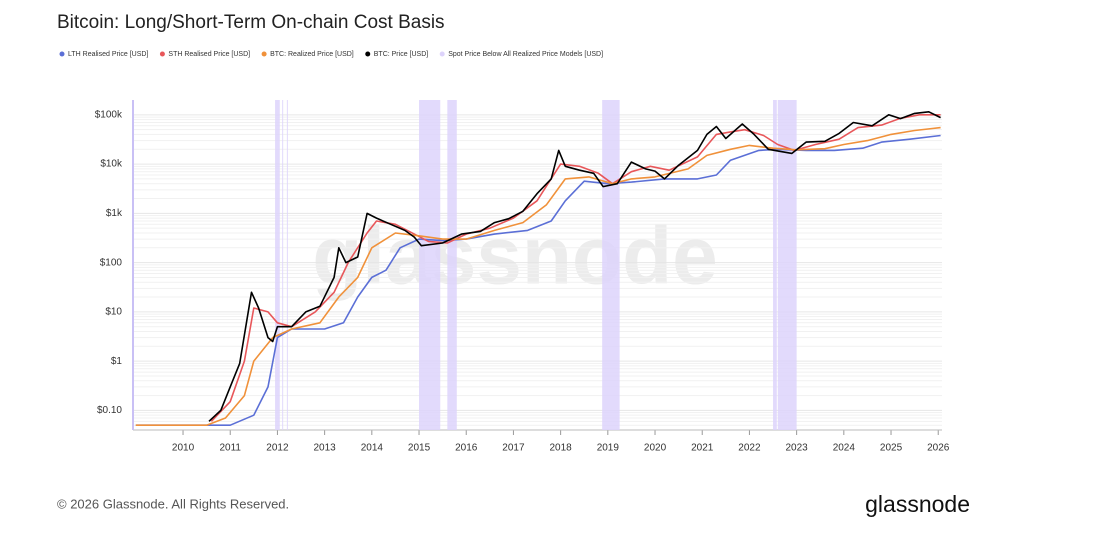 This screenshot has width=1094, height=559. What do you see at coordinates (419, 448) in the screenshot?
I see `x-tick-label: 2015` at bounding box center [419, 448].